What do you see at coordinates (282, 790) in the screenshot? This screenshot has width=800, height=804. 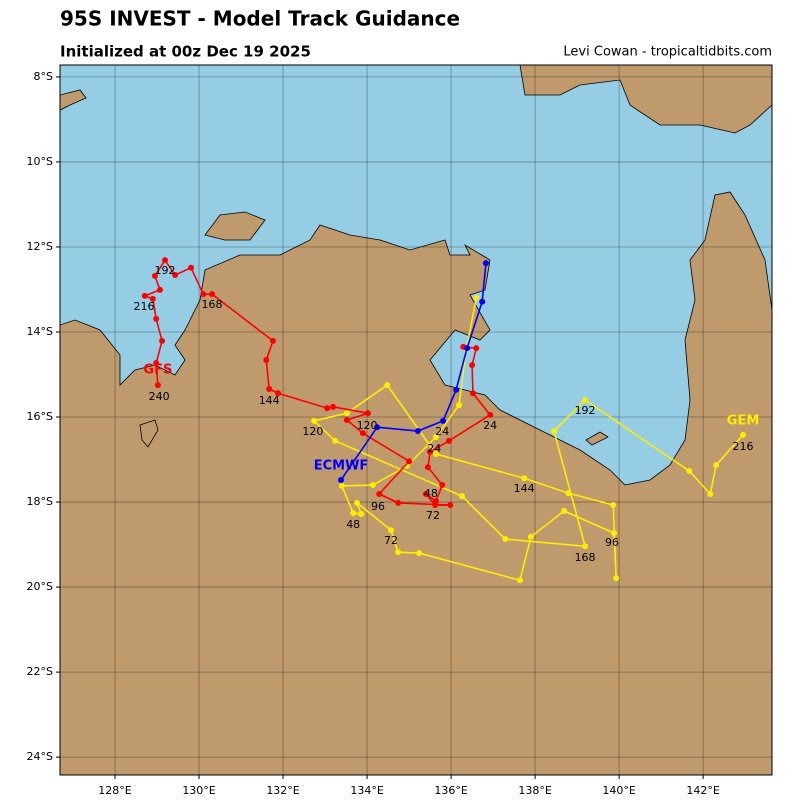 I see `x-tick-label: 132°E` at bounding box center [282, 790].